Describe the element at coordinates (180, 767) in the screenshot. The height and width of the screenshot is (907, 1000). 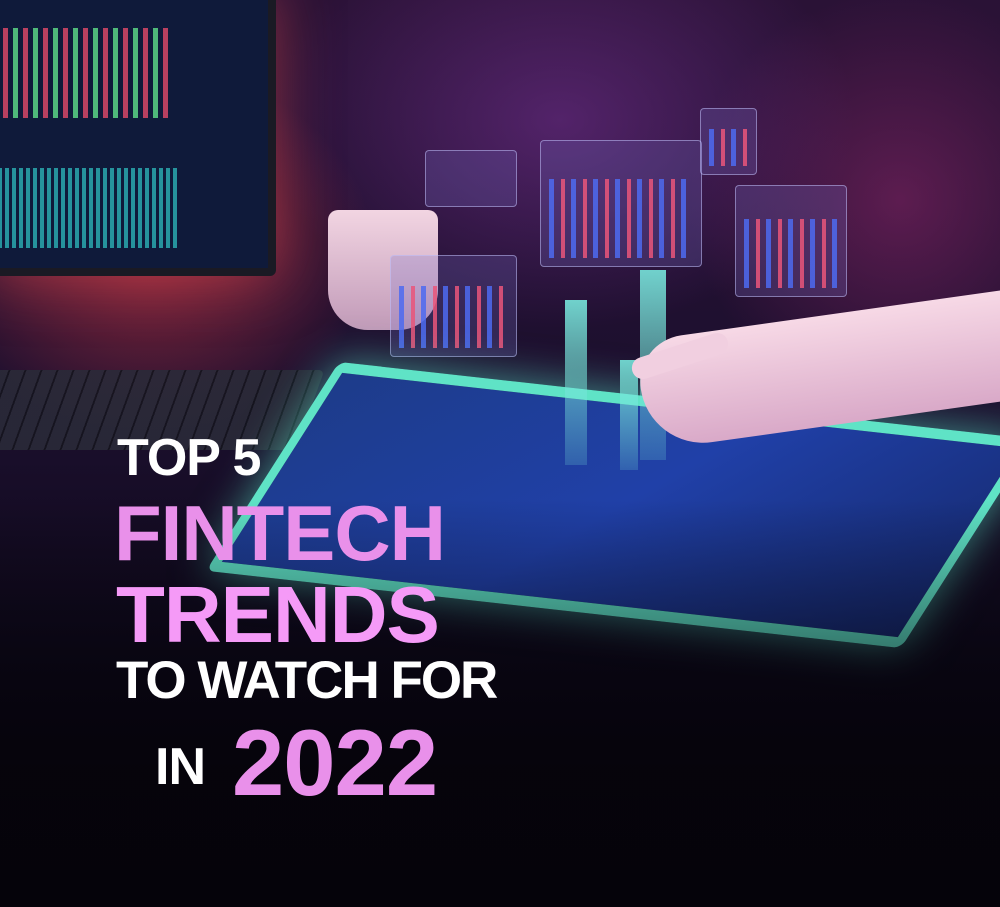
I see `headline-in: IN` at that location.